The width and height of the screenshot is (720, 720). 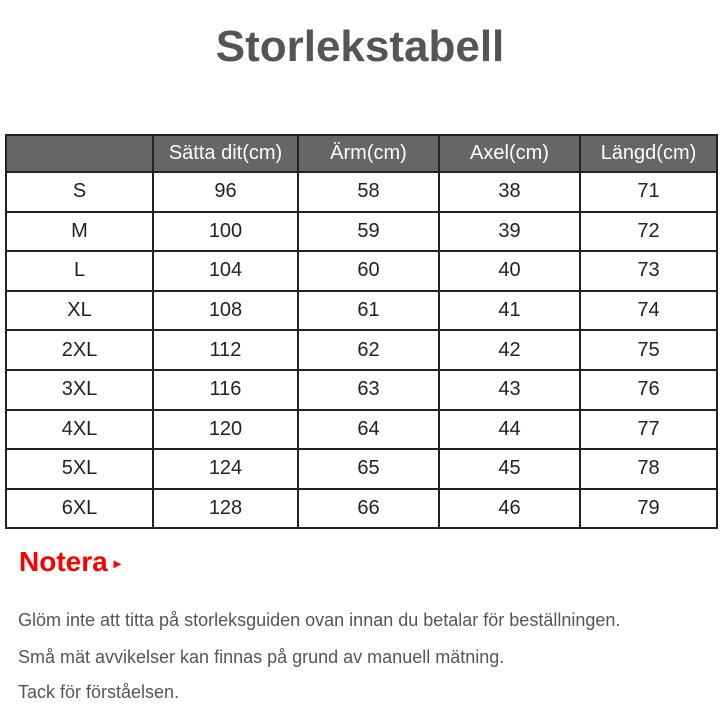 What do you see at coordinates (648, 310) in the screenshot?
I see `value-cell: 74` at bounding box center [648, 310].